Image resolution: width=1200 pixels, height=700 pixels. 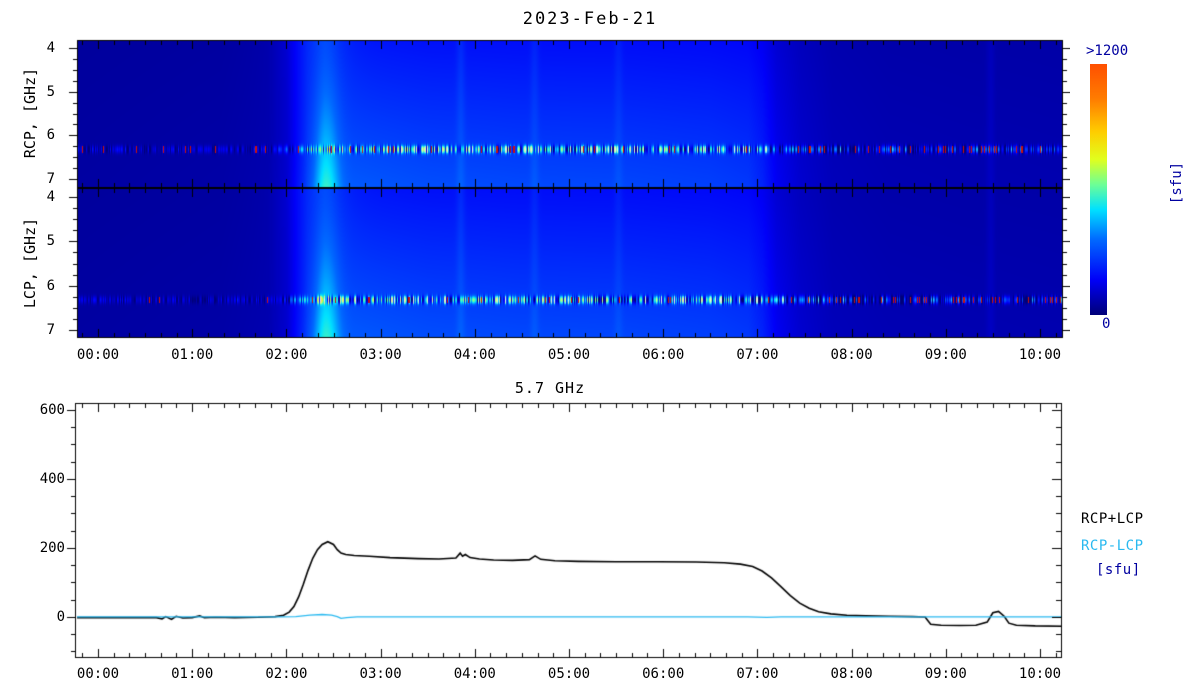 I want to click on lcp-frequency-axis-label: LCP, [GHz], so click(x=30, y=263).